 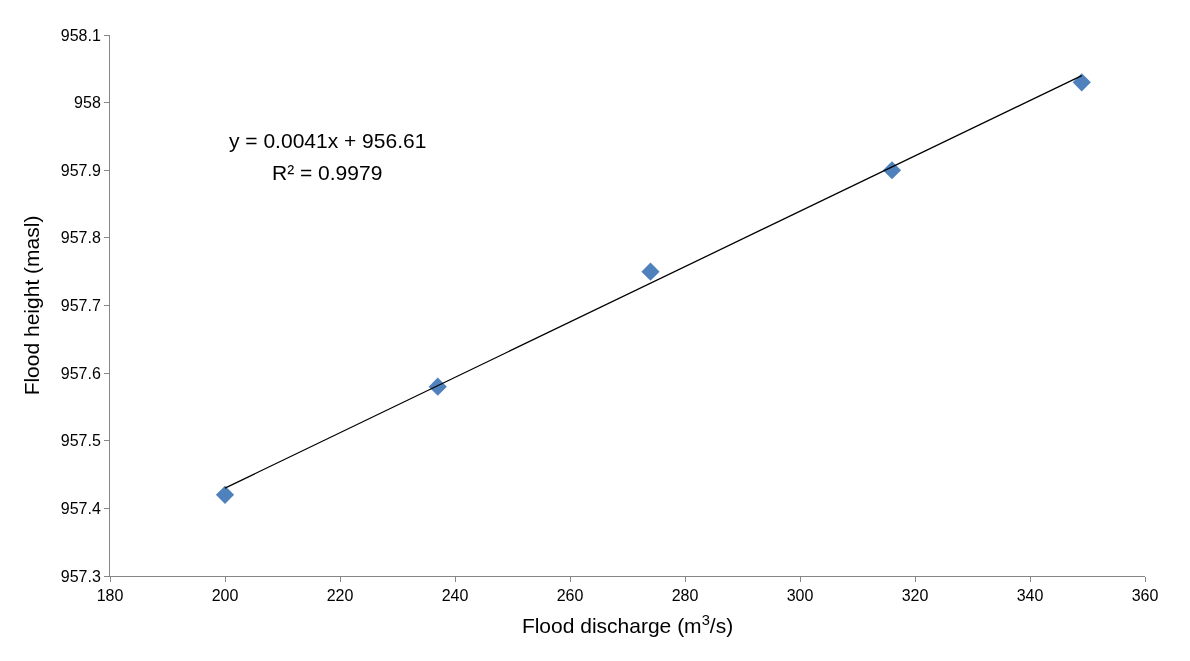 What do you see at coordinates (455, 596) in the screenshot?
I see `x-tick-label: 240` at bounding box center [455, 596].